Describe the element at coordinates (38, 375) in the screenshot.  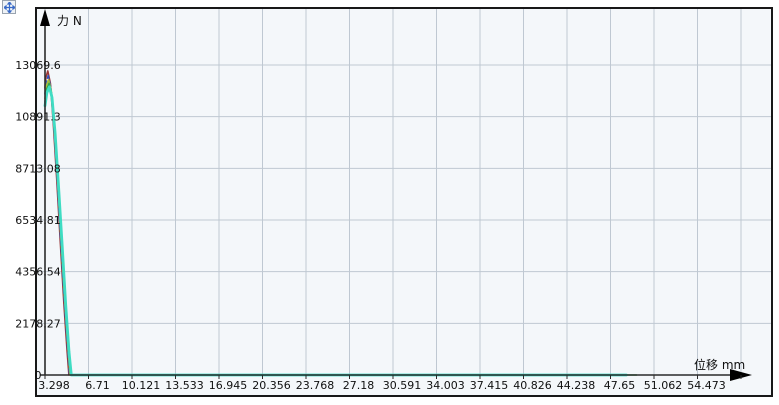
I see `y-tick-label: 0` at that location.